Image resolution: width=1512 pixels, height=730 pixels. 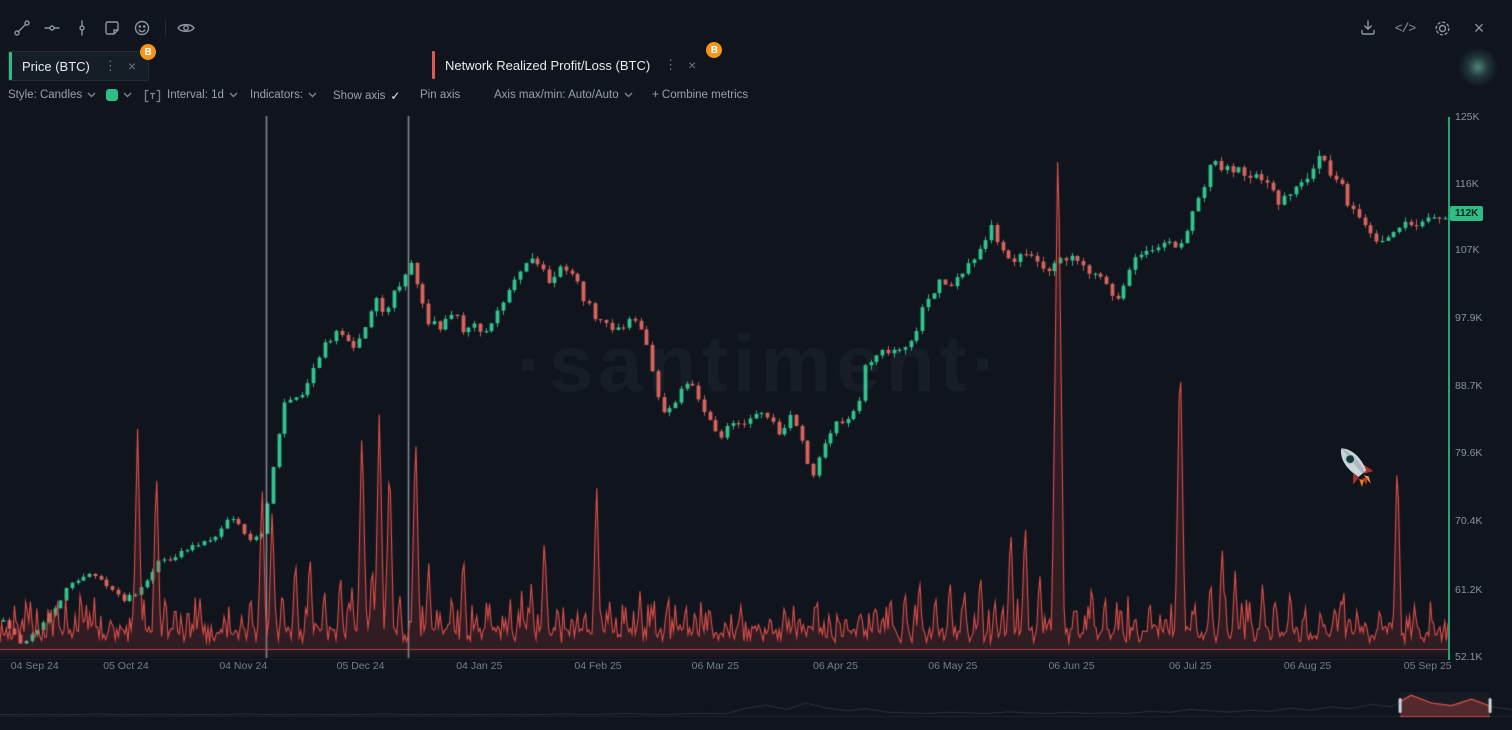 What do you see at coordinates (563, 95) in the screenshot?
I see `axis-maxmin-dropdown: Axis max/min: Auto/Auto` at bounding box center [563, 95].